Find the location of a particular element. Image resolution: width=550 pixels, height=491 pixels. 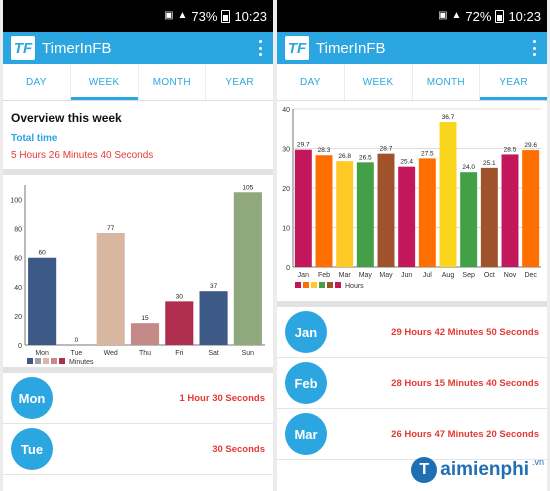

x-tick-label: May is located at coordinates (366, 275).